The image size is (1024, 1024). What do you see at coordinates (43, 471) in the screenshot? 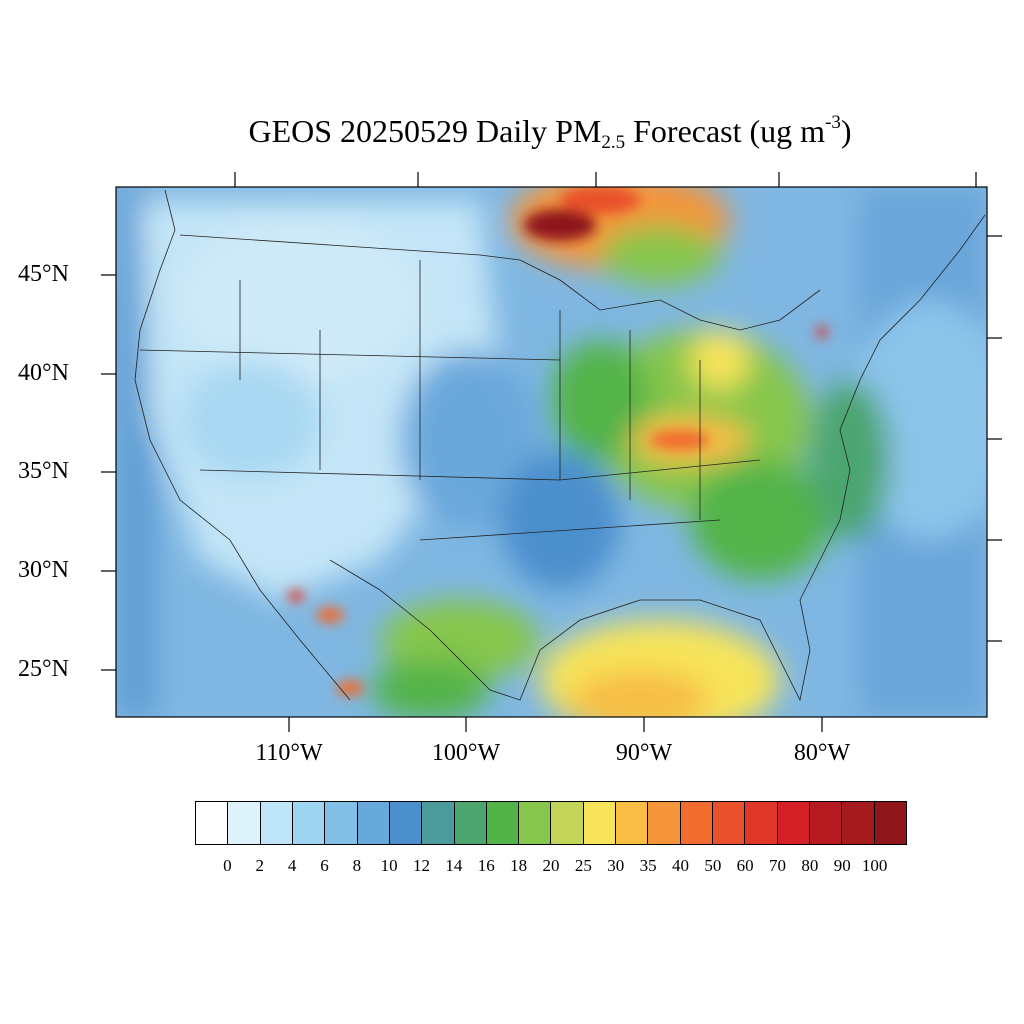
I see `lat-label-35n: 35°N` at bounding box center [43, 471].